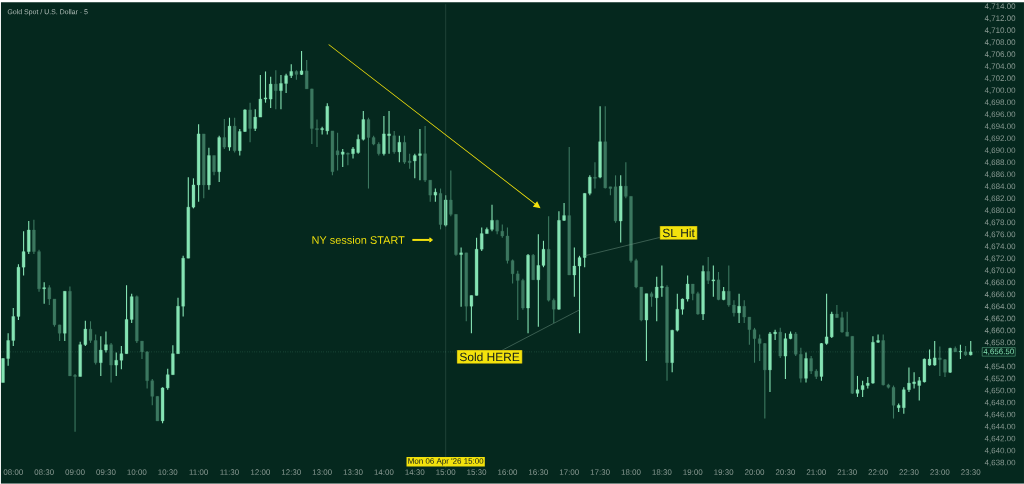 The image size is (1024, 484). Describe the element at coordinates (678, 233) in the screenshot. I see `annotation: SL Hit` at that location.